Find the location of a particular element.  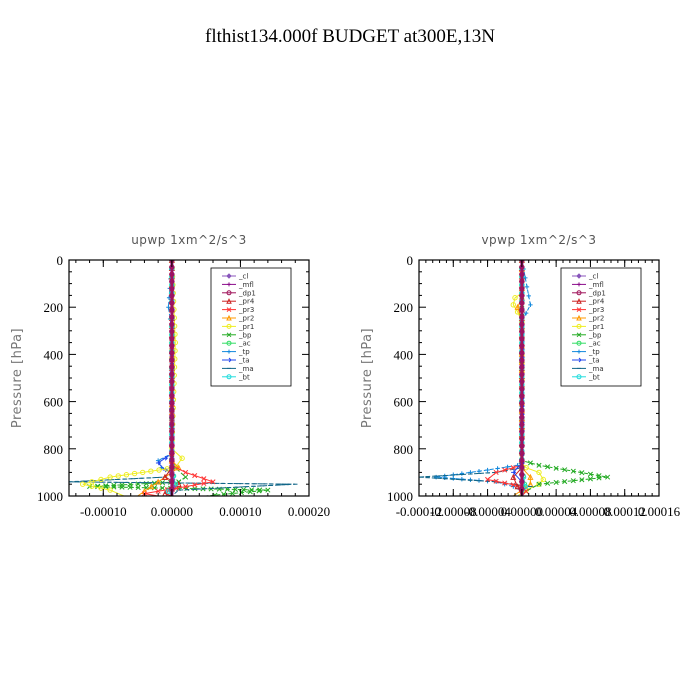

legend-label: _bt is located at coordinates (594, 377).